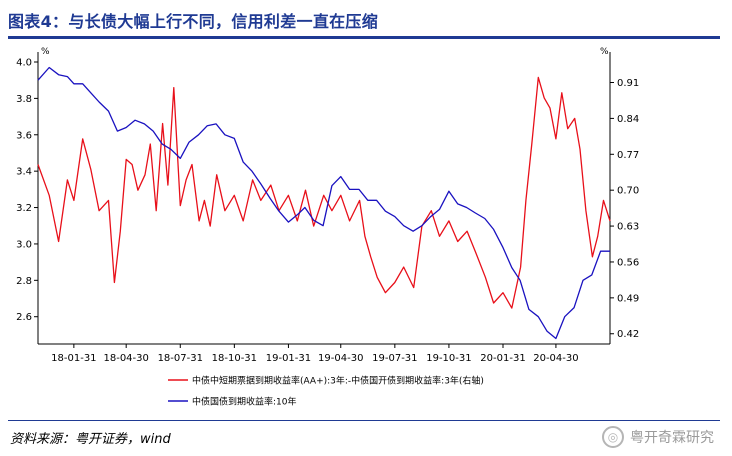 This screenshot has height=456, width=732. Describe the element at coordinates (628, 298) in the screenshot. I see `right-tick-label: 0.49` at that location.